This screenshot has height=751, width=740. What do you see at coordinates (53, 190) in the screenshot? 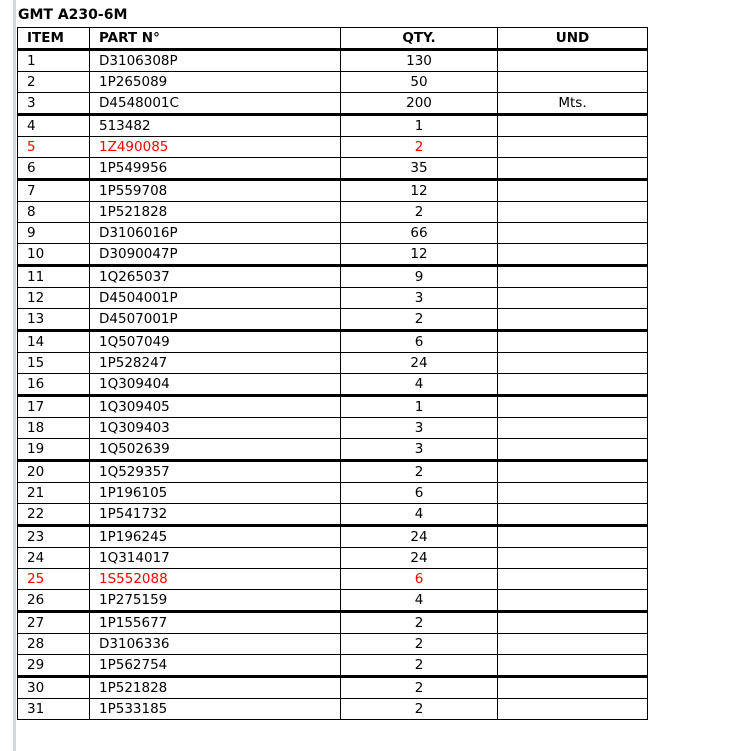
I see `cell-item: 7` at bounding box center [53, 190].